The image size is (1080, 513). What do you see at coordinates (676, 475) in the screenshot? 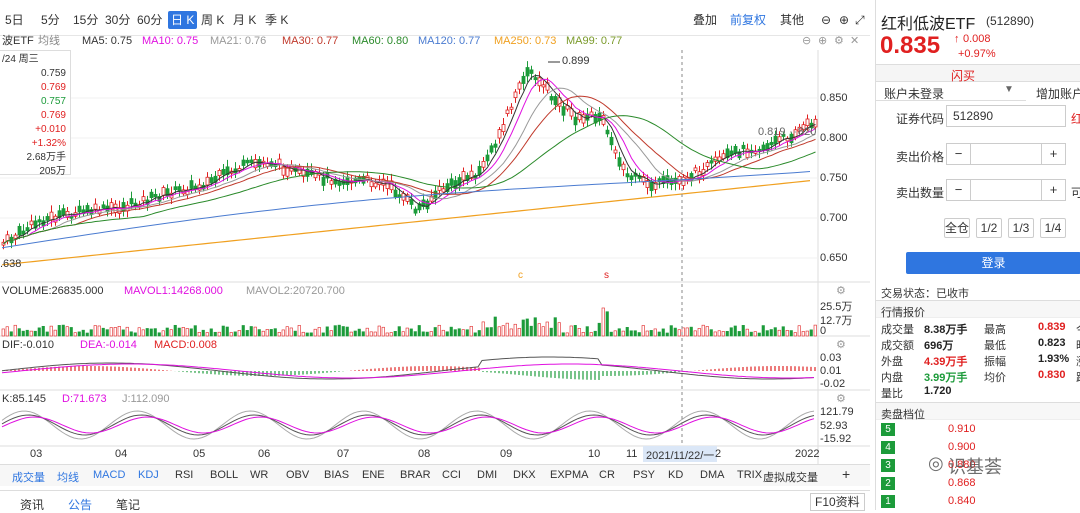
I see `indicator-tab: KD` at bounding box center [676, 475].